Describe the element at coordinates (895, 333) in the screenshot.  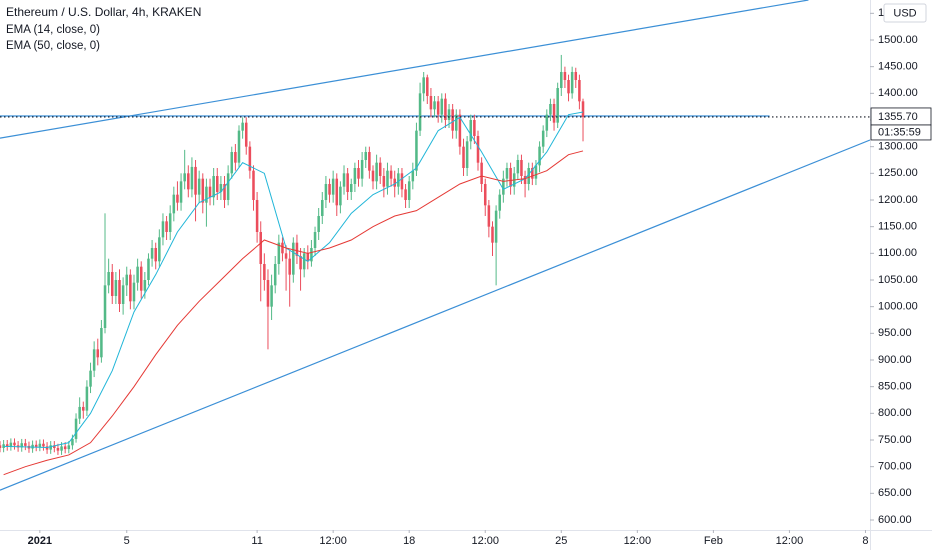
I see `y-tick-label: 950.00` at that location.